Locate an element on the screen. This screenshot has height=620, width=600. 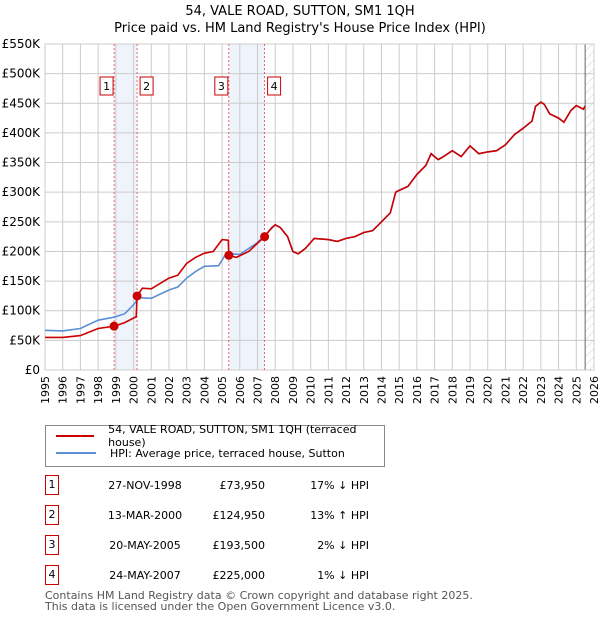
x-tick-label: 2016 is located at coordinates (417, 390).